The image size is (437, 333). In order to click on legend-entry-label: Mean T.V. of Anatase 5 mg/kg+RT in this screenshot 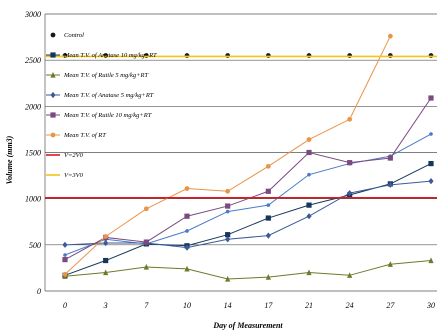, I will do `click(108, 95)`.